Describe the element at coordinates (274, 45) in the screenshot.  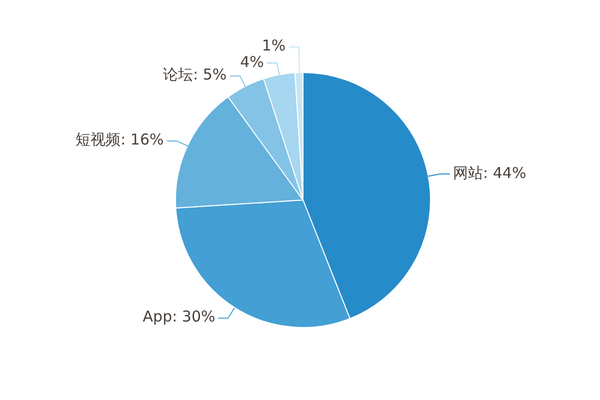
I see `data-label: 1%` at that location.